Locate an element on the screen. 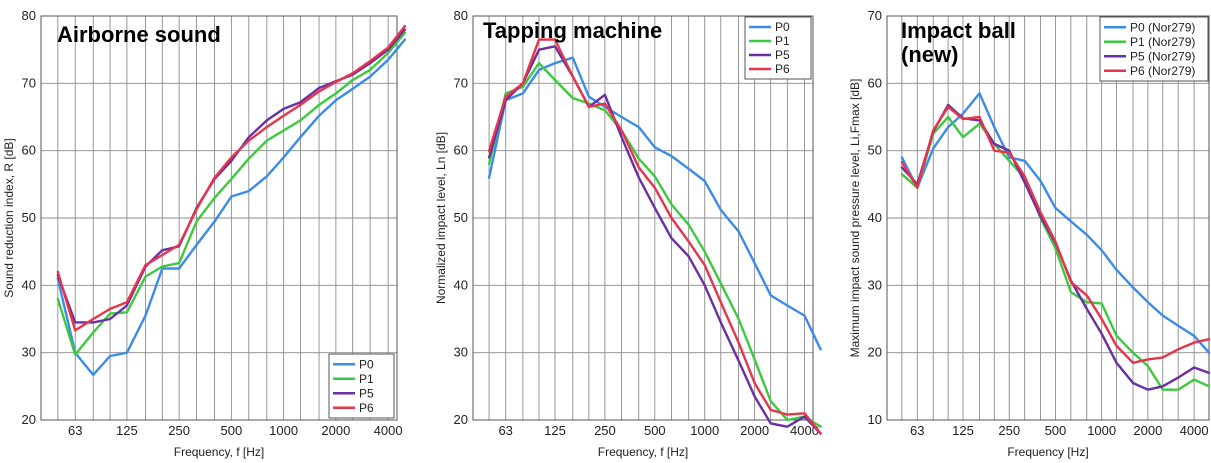 This screenshot has width=1211, height=463. chart-title: Impact ball is located at coordinates (958, 30).